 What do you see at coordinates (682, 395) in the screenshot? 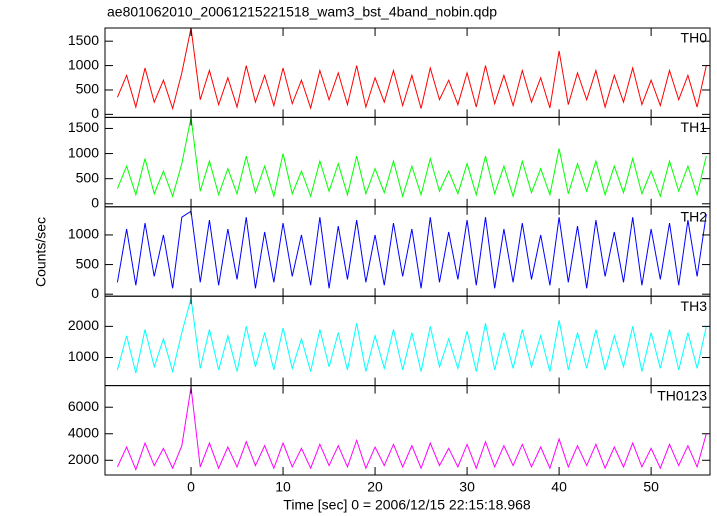
I see `series-label: TH0123` at bounding box center [682, 395].